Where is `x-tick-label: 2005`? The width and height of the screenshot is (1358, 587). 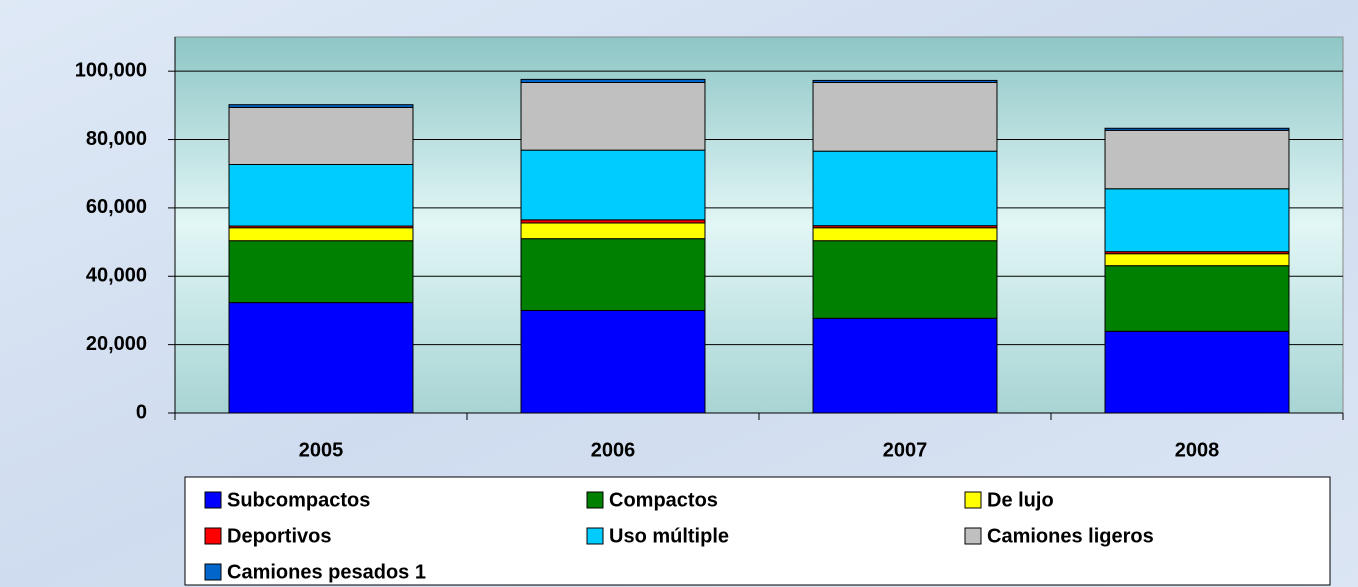
x-tick-label: 2005 is located at coordinates (321, 450).